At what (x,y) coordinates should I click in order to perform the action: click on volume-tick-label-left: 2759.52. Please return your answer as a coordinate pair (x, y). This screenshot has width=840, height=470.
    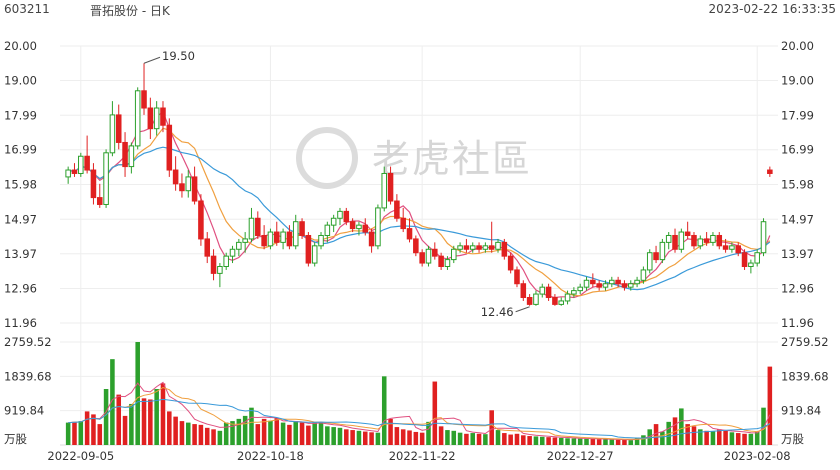
    Looking at the image, I should click on (28, 342).